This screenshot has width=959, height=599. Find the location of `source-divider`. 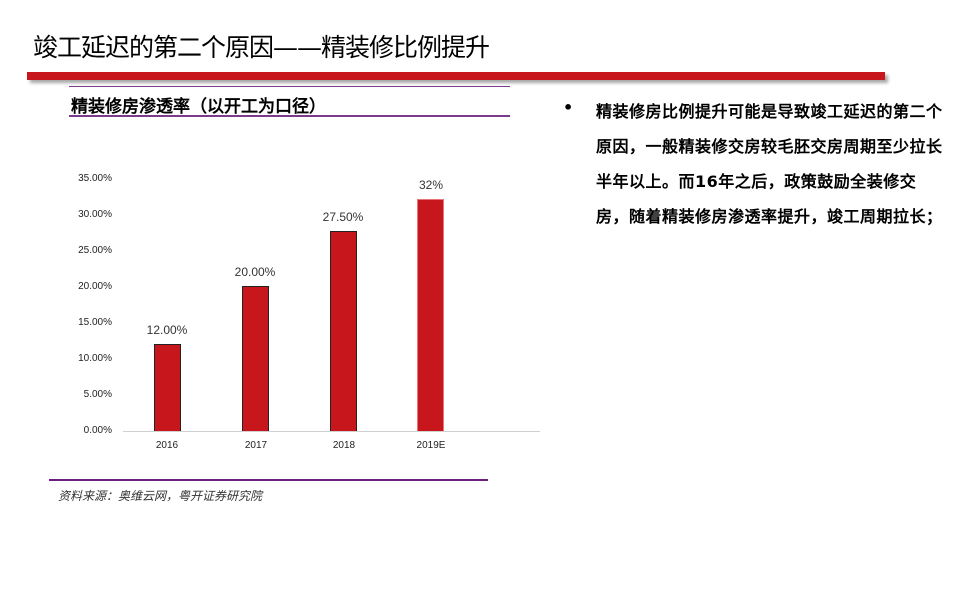

source-divider is located at coordinates (268, 480).